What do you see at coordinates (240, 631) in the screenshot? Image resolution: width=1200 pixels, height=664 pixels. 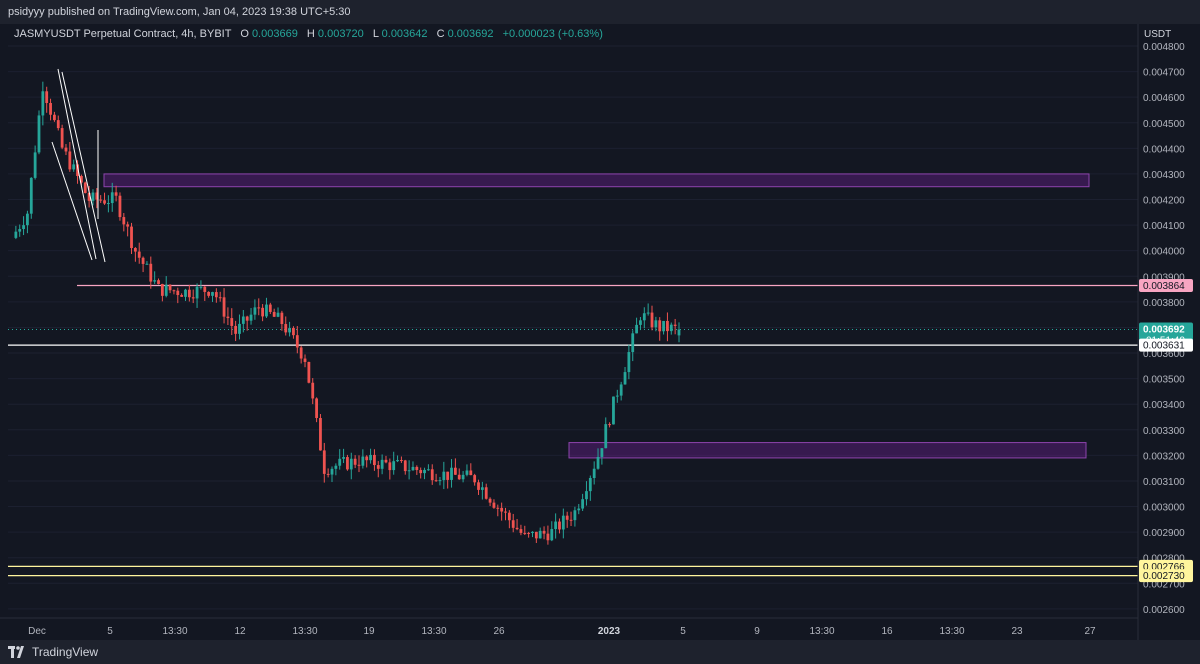 I see `time-tick-label: 12` at bounding box center [240, 631].